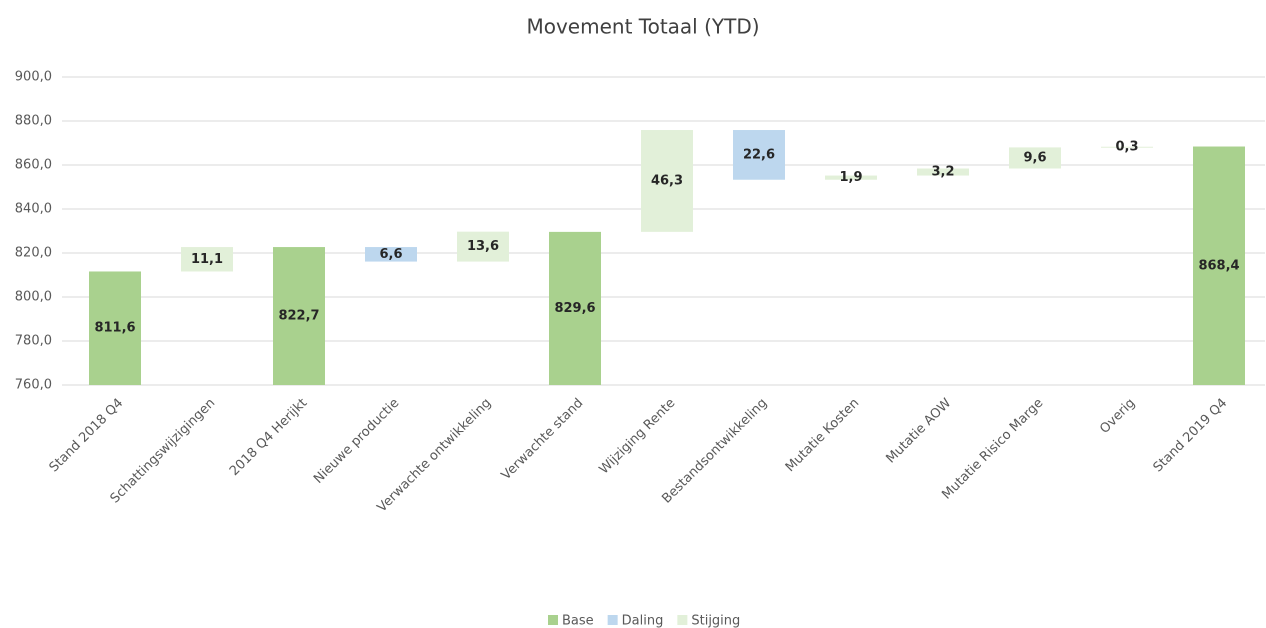 The height and width of the screenshot is (628, 1266). I want to click on data-label: 11,1, so click(207, 259).